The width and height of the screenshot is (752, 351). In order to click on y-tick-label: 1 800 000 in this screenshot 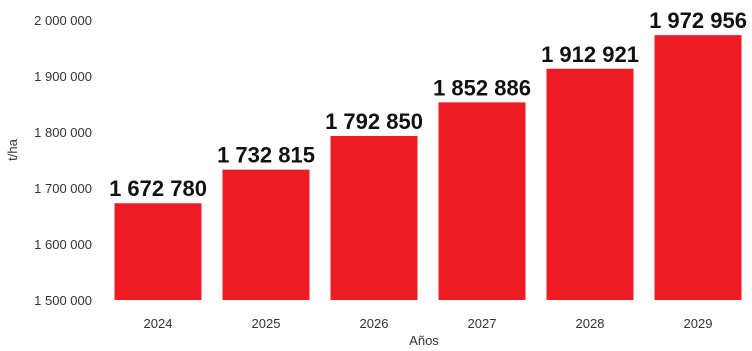, I will do `click(63, 132)`.